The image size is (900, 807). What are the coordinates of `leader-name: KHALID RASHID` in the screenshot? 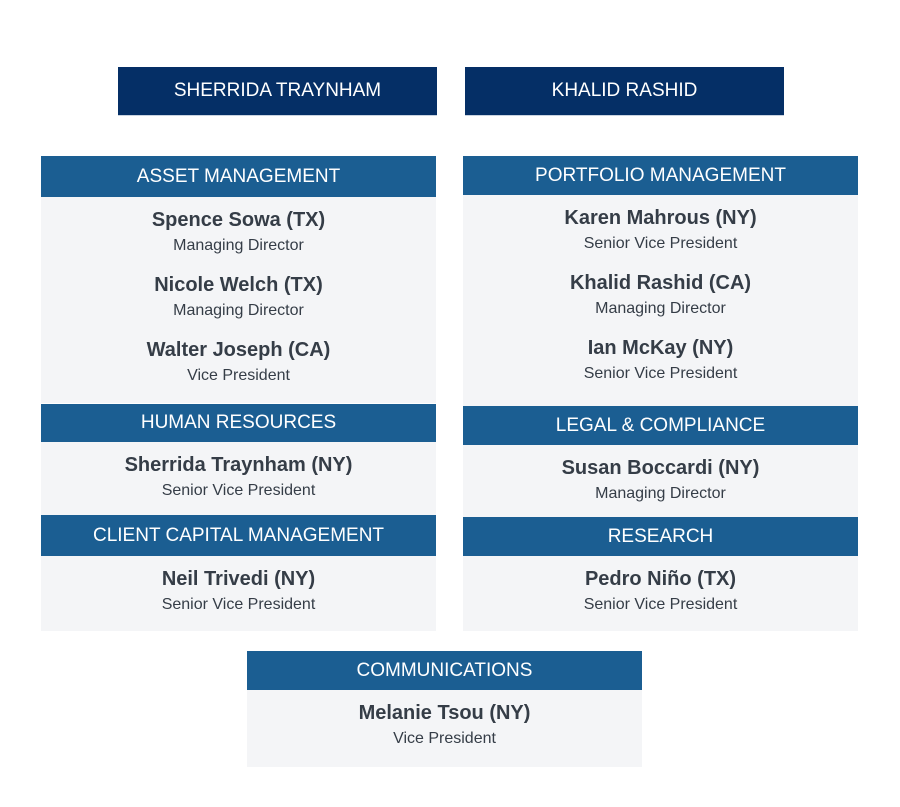 It's located at (624, 90).